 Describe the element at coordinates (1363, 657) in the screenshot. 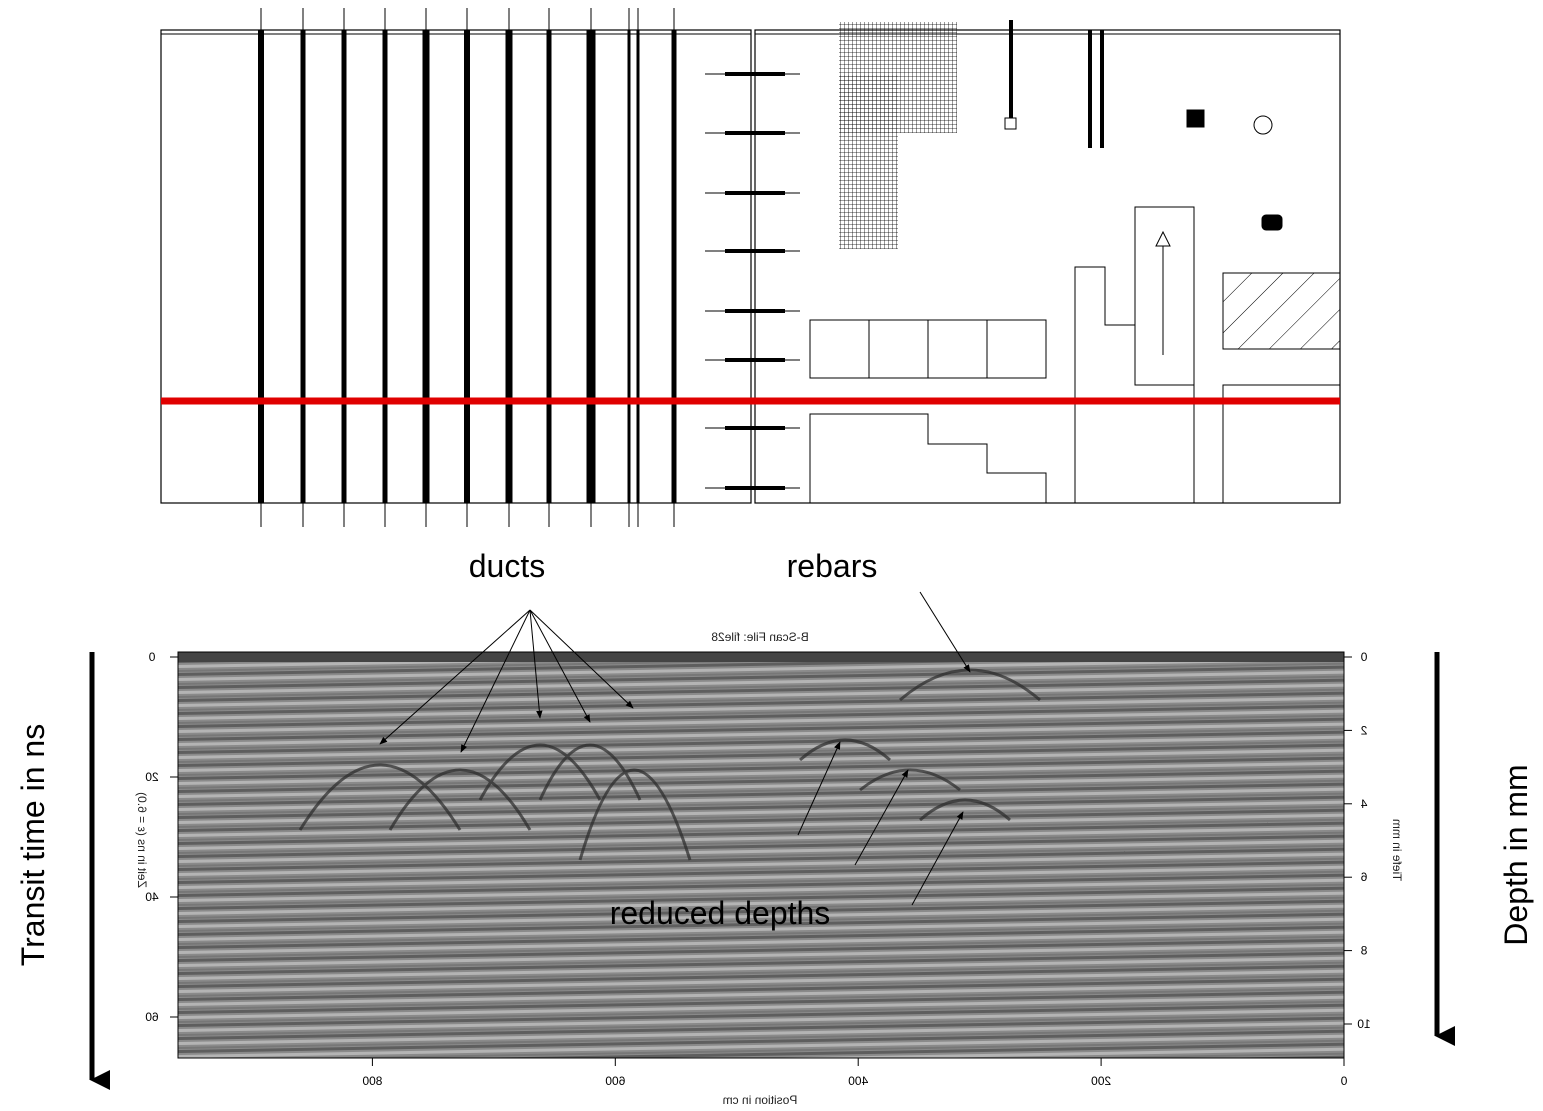

I see `right-tick-label: 0` at that location.